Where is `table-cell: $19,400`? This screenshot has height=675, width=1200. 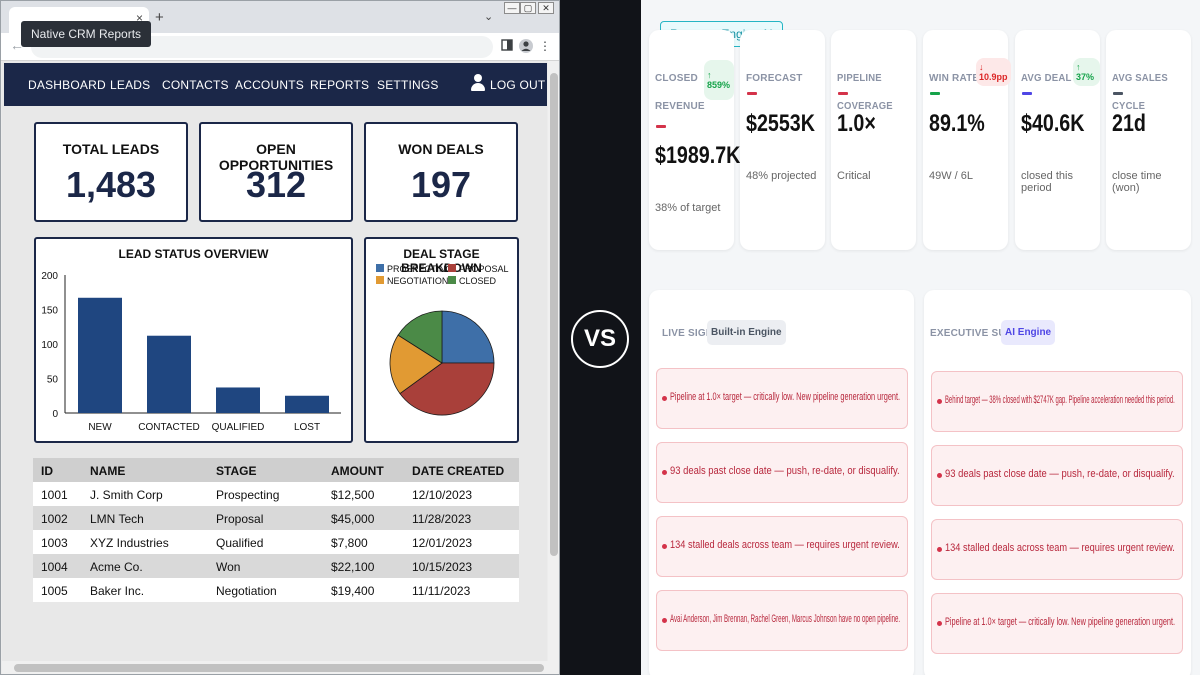 table-cell: $19,400 is located at coordinates (353, 591).